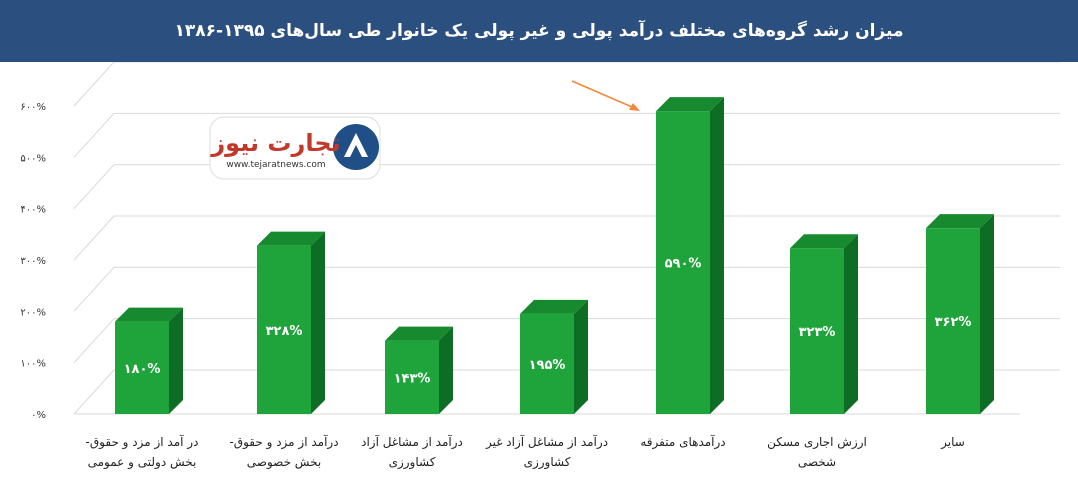  What do you see at coordinates (33, 107) in the screenshot?
I see `y-tick-label: ۶۰۰%` at bounding box center [33, 107].